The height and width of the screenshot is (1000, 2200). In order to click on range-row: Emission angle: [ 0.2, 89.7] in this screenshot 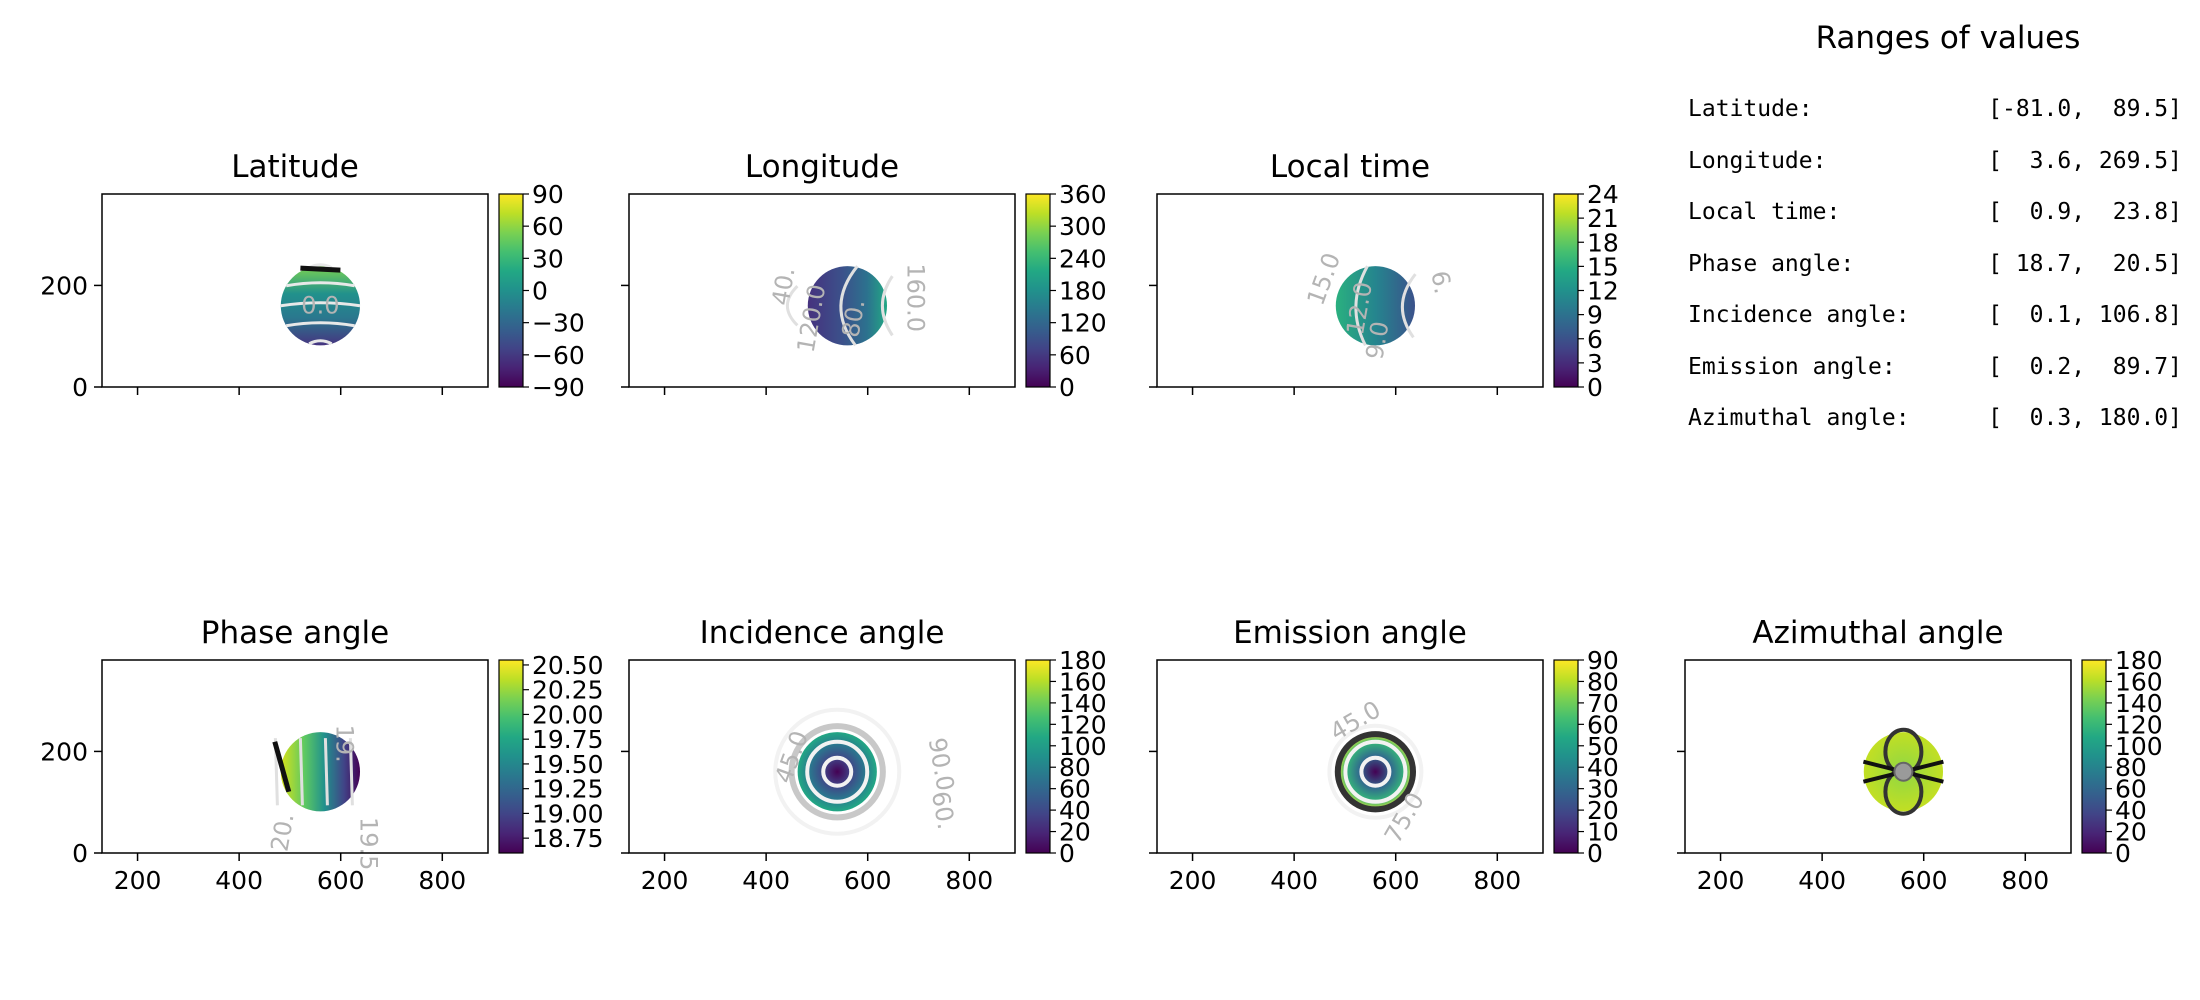, I will do `click(1935, 380)`.